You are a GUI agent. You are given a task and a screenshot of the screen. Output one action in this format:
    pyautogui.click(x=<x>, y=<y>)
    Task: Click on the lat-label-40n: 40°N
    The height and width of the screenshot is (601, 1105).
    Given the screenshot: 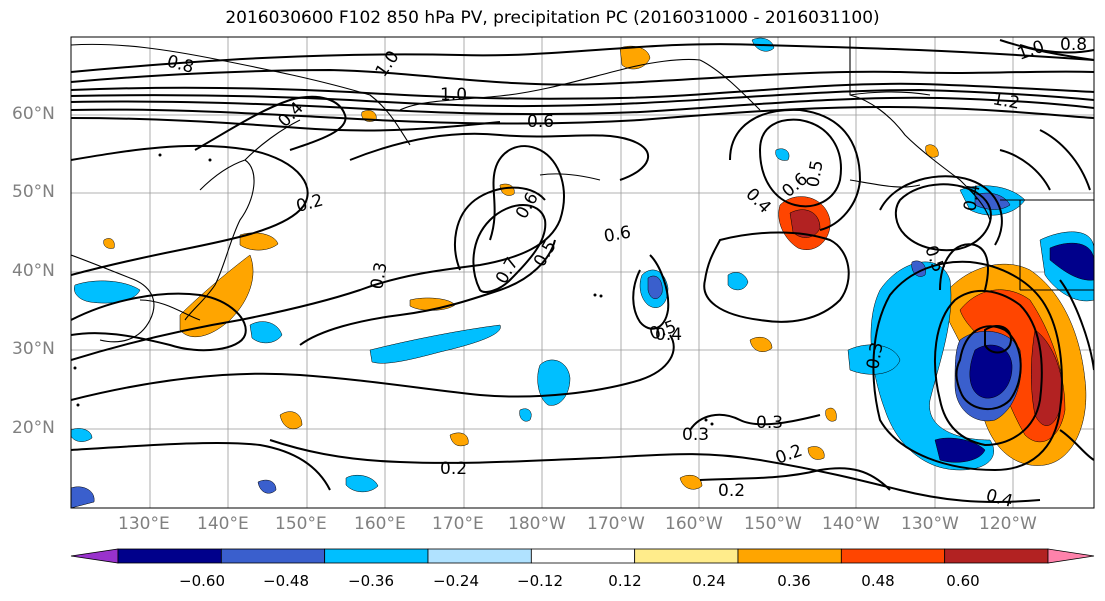 What is the action you would take?
    pyautogui.click(x=33, y=271)
    